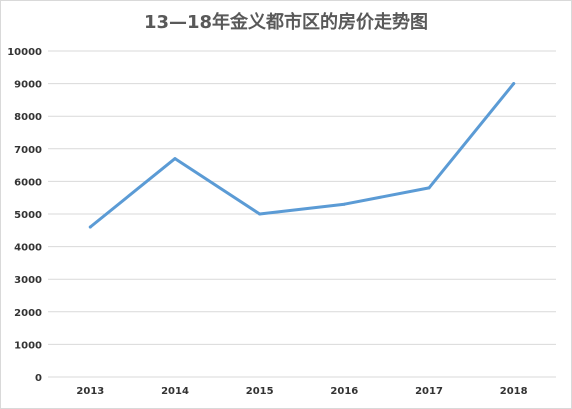 This screenshot has width=572, height=409. What do you see at coordinates (429, 391) in the screenshot?
I see `x-tick-label: 2017` at bounding box center [429, 391].